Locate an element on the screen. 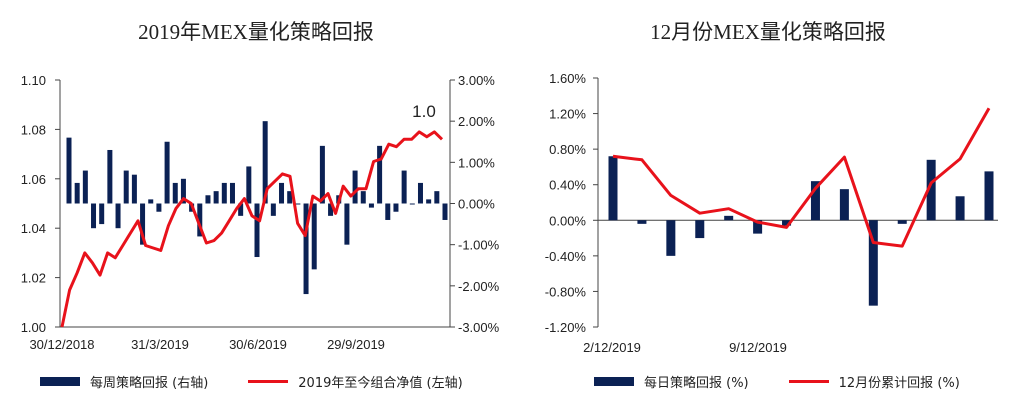  legend-weekly-return: 每周策略回报 (右轴) is located at coordinates (124, 381).